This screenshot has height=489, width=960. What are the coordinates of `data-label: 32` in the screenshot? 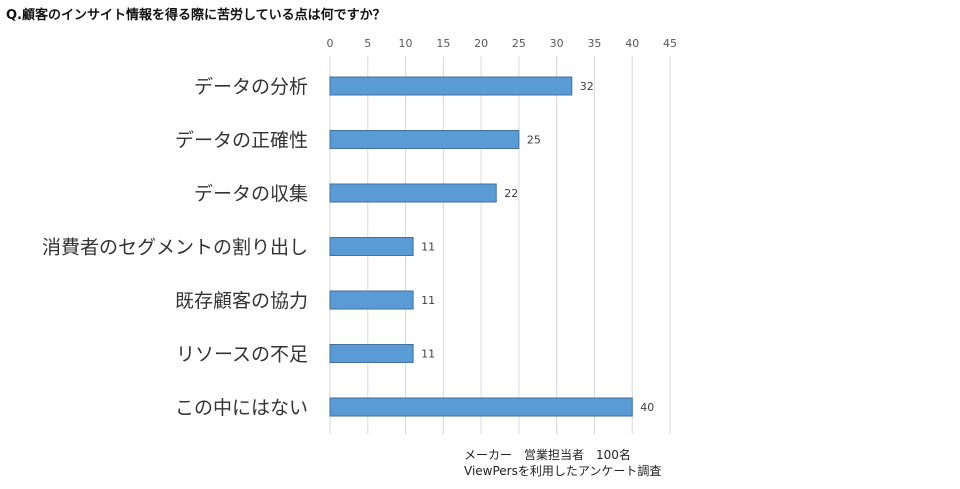 It's located at (587, 86).